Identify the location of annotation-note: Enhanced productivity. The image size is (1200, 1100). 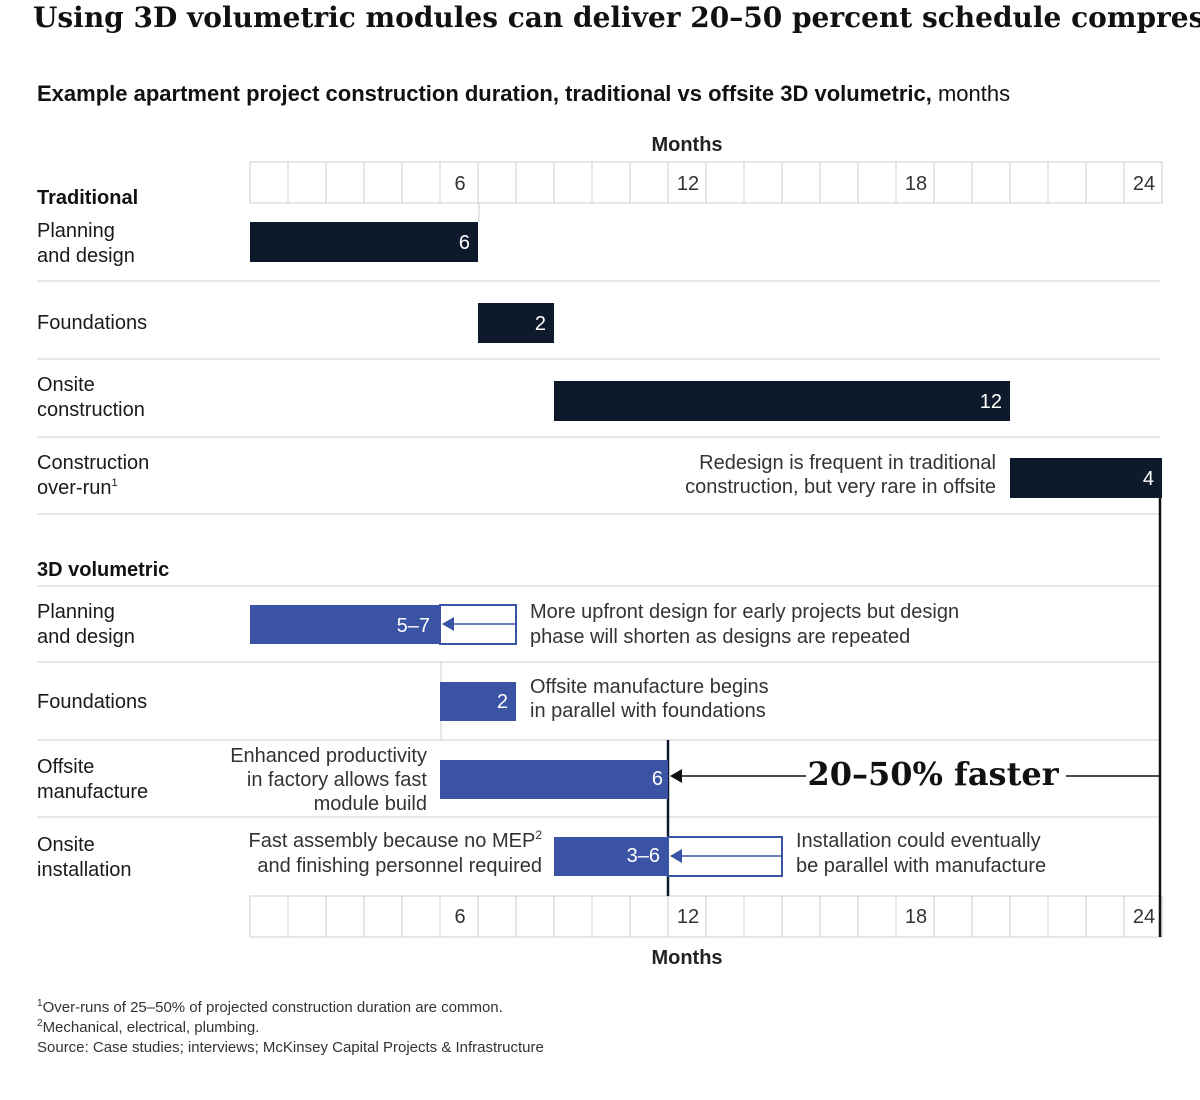
(328, 756).